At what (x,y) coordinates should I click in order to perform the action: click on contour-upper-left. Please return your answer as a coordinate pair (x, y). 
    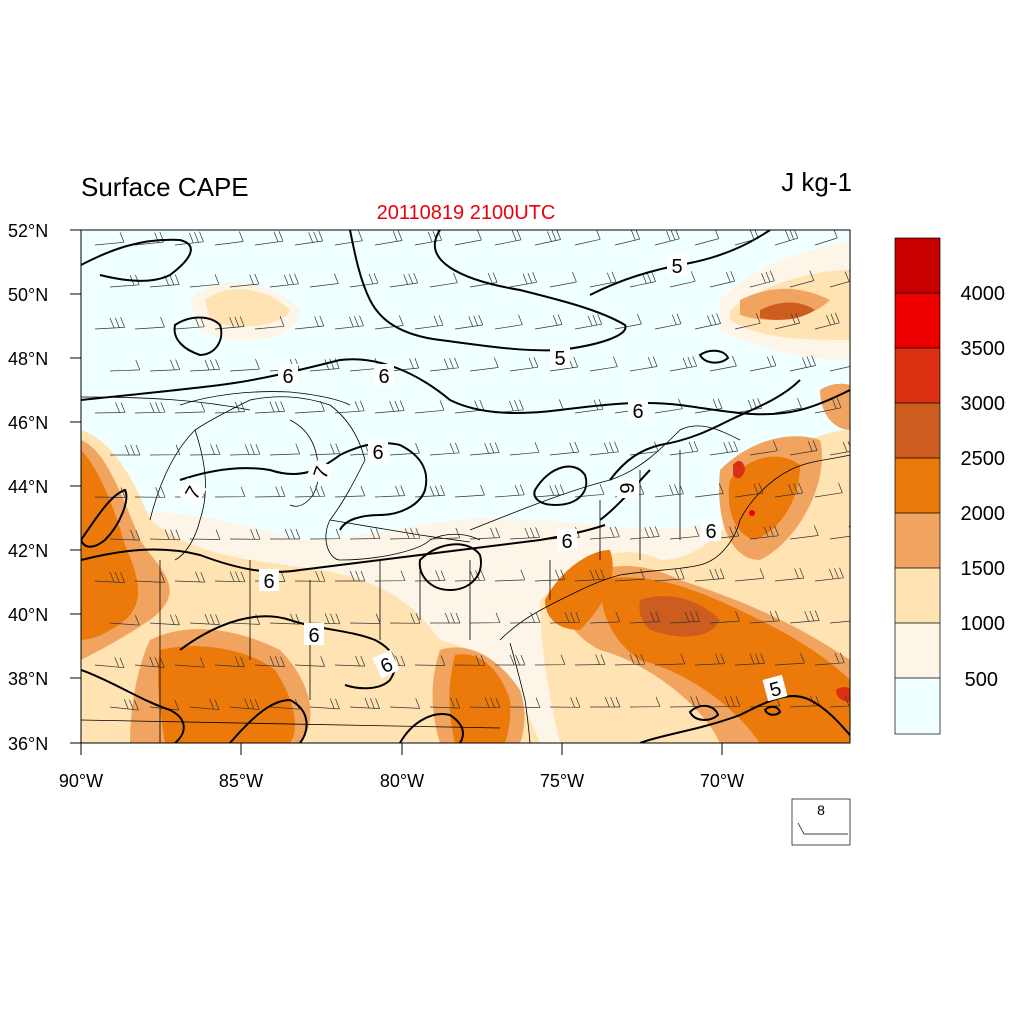
    Looking at the image, I should click on (136, 260).